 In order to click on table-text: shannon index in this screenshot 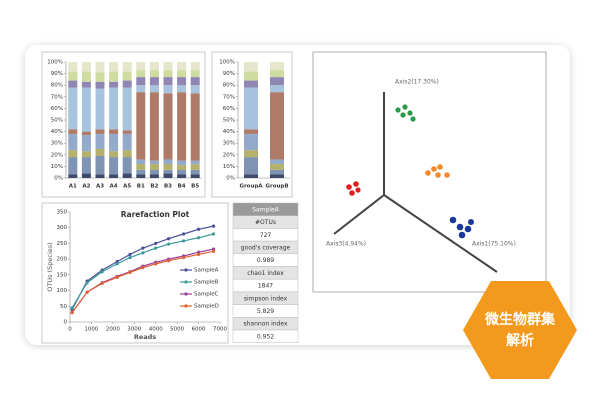, I will do `click(265, 324)`.